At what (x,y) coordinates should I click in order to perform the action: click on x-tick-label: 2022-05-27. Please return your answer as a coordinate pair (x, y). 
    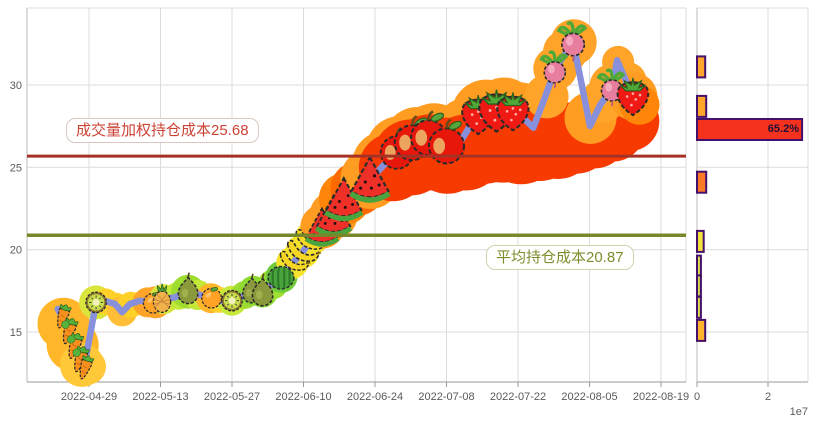
    Looking at the image, I should click on (232, 397).